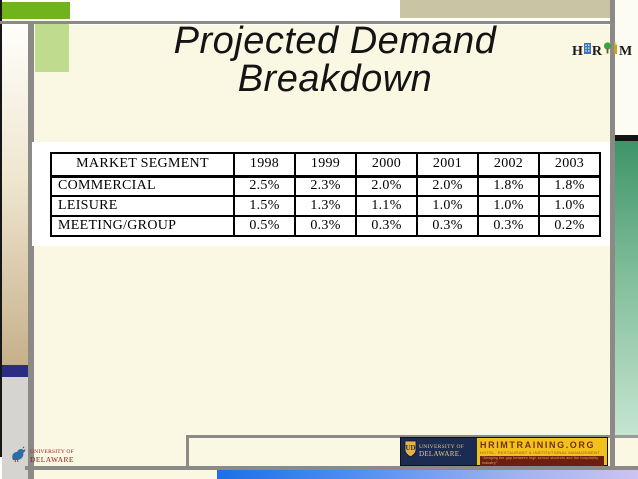 The height and width of the screenshot is (479, 638). What do you see at coordinates (1, 228) in the screenshot?
I see `left-edge-line` at bounding box center [1, 228].